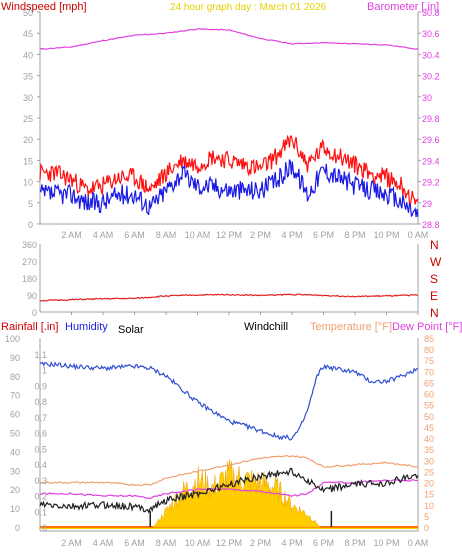 This screenshot has width=462, height=559. I want to click on compass-label: W, so click(436, 262).